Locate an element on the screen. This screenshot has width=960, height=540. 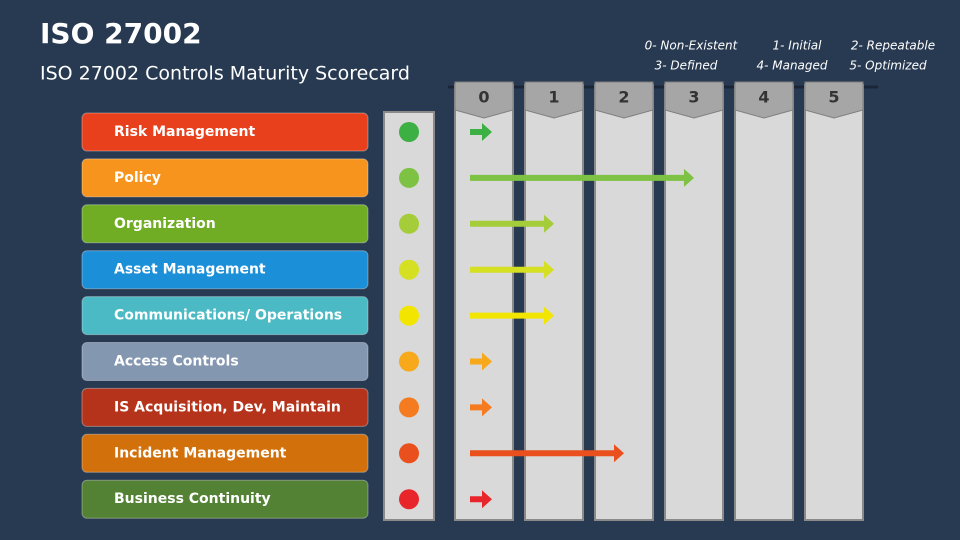
level-label: 5 is located at coordinates (833, 97).